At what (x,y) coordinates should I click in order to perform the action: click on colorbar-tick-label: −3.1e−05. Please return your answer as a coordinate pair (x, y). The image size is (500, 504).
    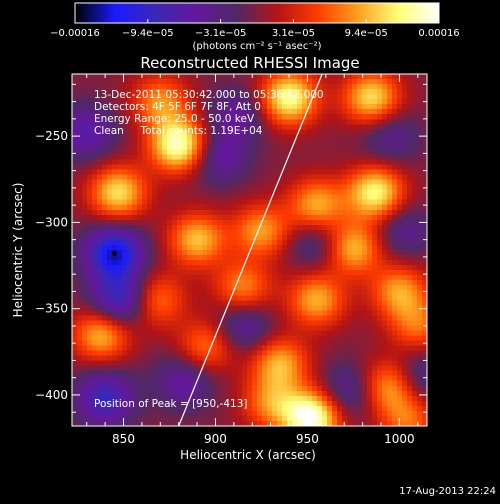
    Looking at the image, I should click on (221, 33).